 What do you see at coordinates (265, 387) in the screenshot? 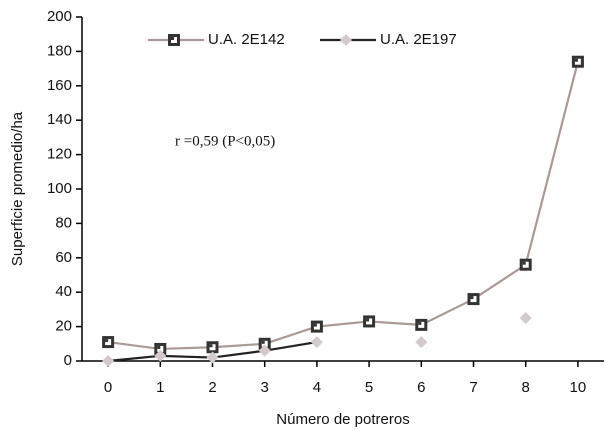
I see `x-tick-label: 3` at bounding box center [265, 387].